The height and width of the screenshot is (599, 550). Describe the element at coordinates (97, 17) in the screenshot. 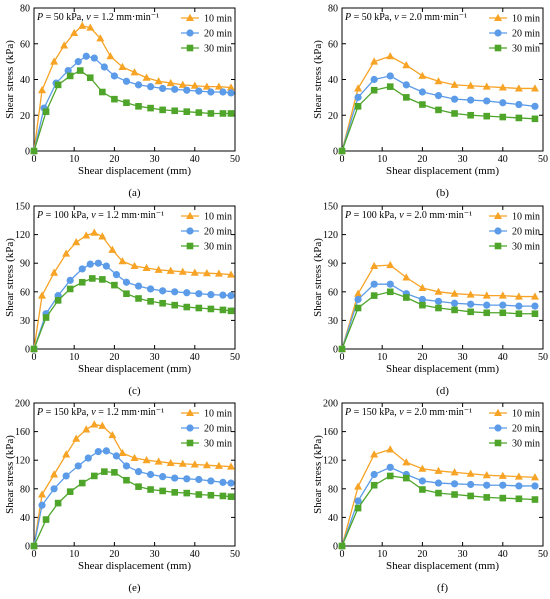

I see `condition-label: P = 50 kPa, v = 1.2 mm·min⁻¹` at that location.